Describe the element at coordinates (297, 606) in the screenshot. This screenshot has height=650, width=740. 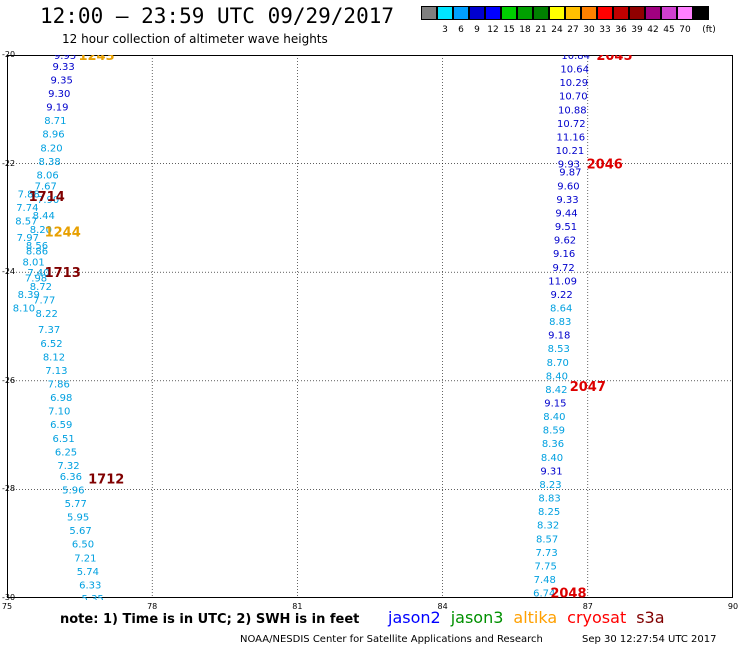
I see `lon-tick-label: 81` at that location.